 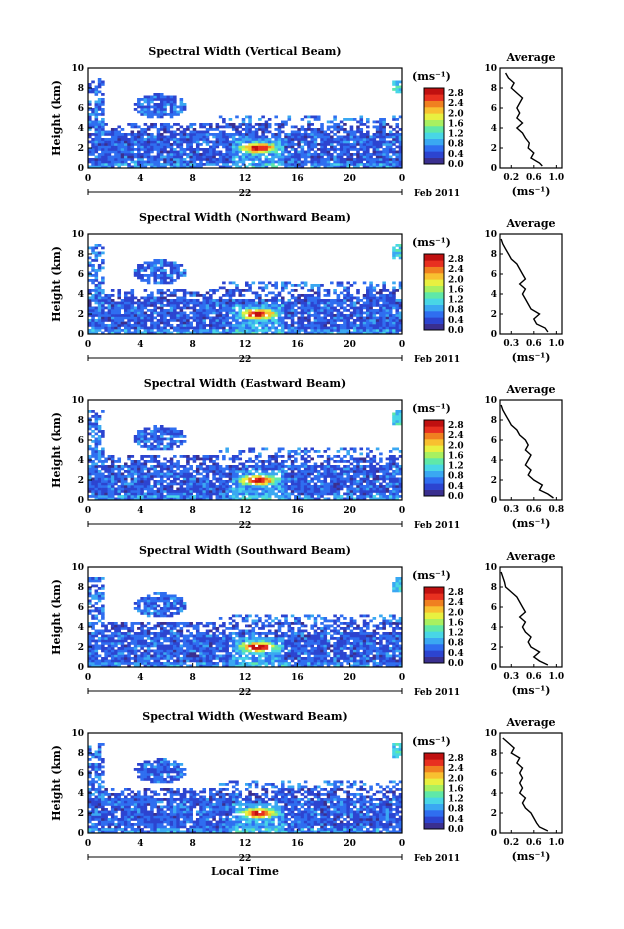 What do you see at coordinates (77, 235) in the screenshot?
I see `y-tick-label: 10` at bounding box center [77, 235].